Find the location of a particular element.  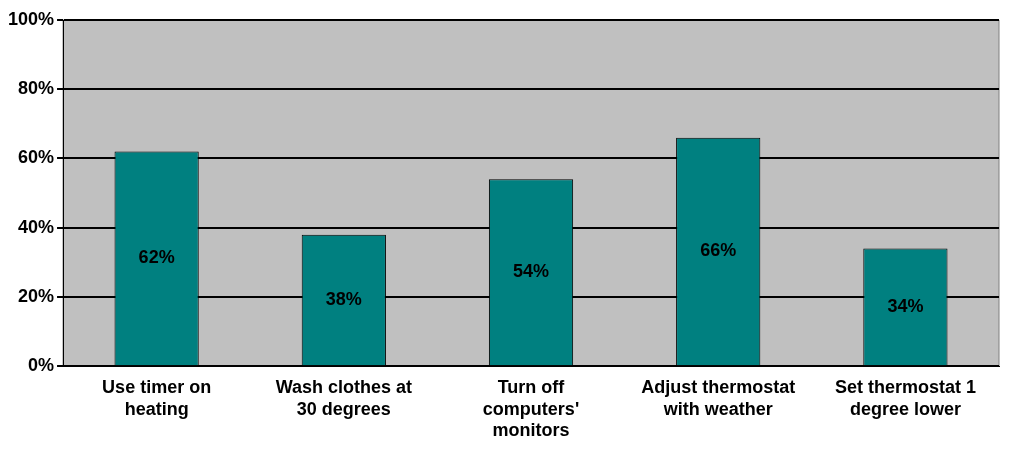

x-tick-label: Turn off computers' monitors is located at coordinates (531, 408).